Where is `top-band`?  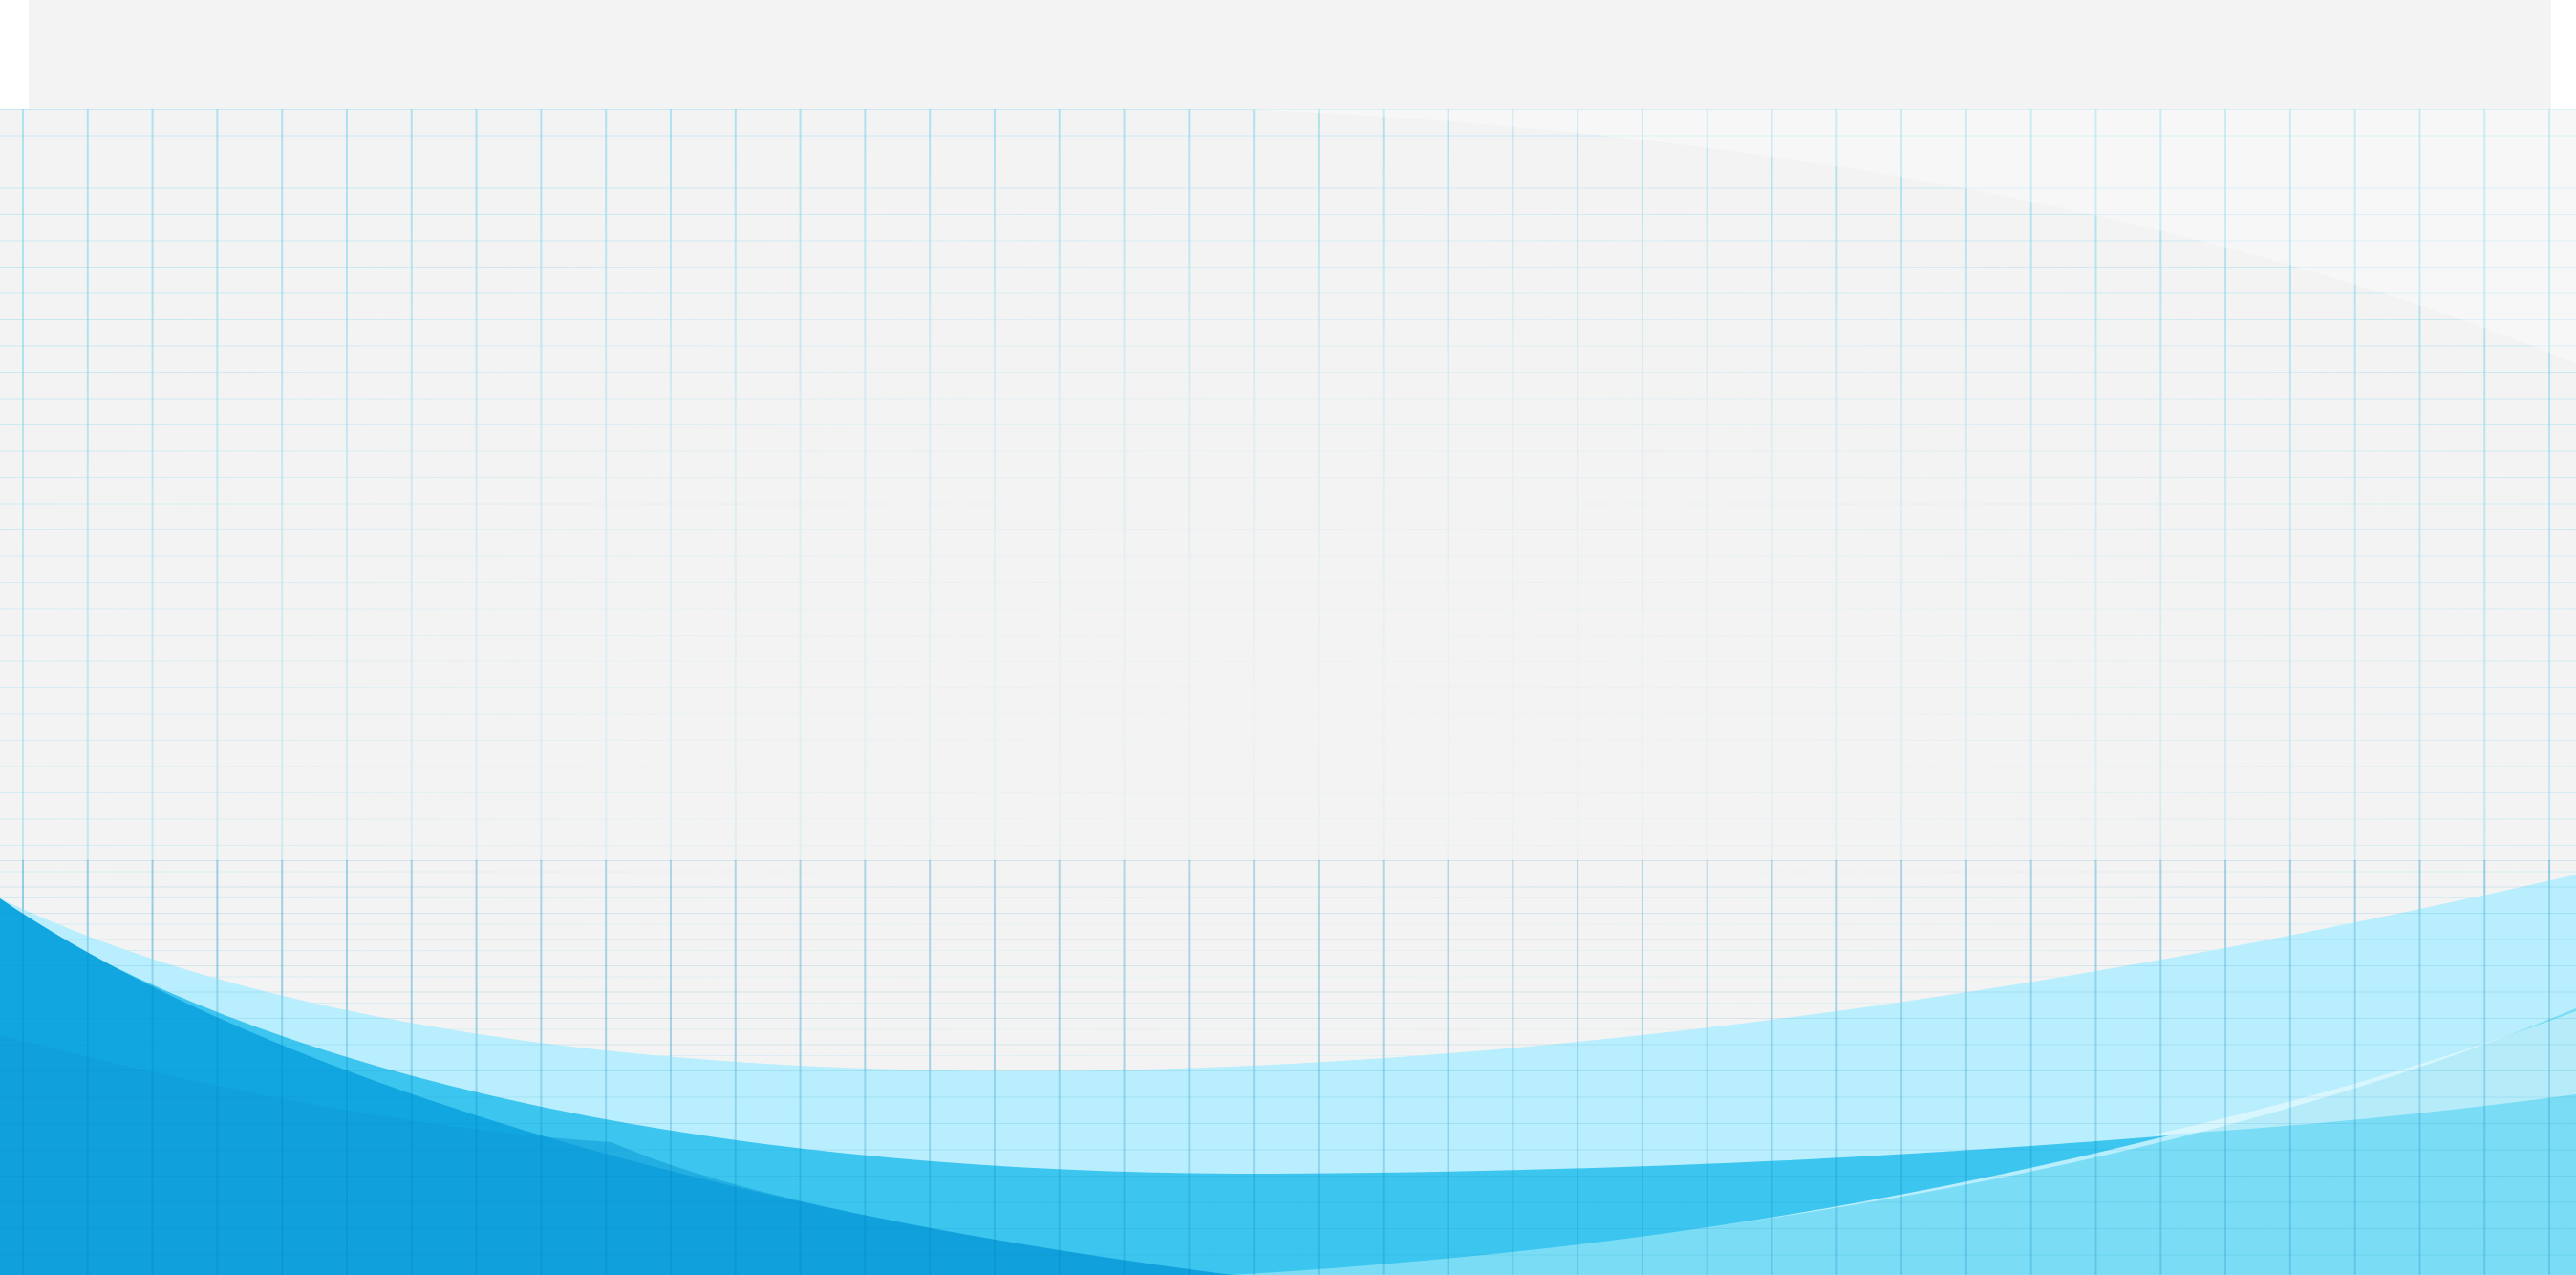 top-band is located at coordinates (1290, 55).